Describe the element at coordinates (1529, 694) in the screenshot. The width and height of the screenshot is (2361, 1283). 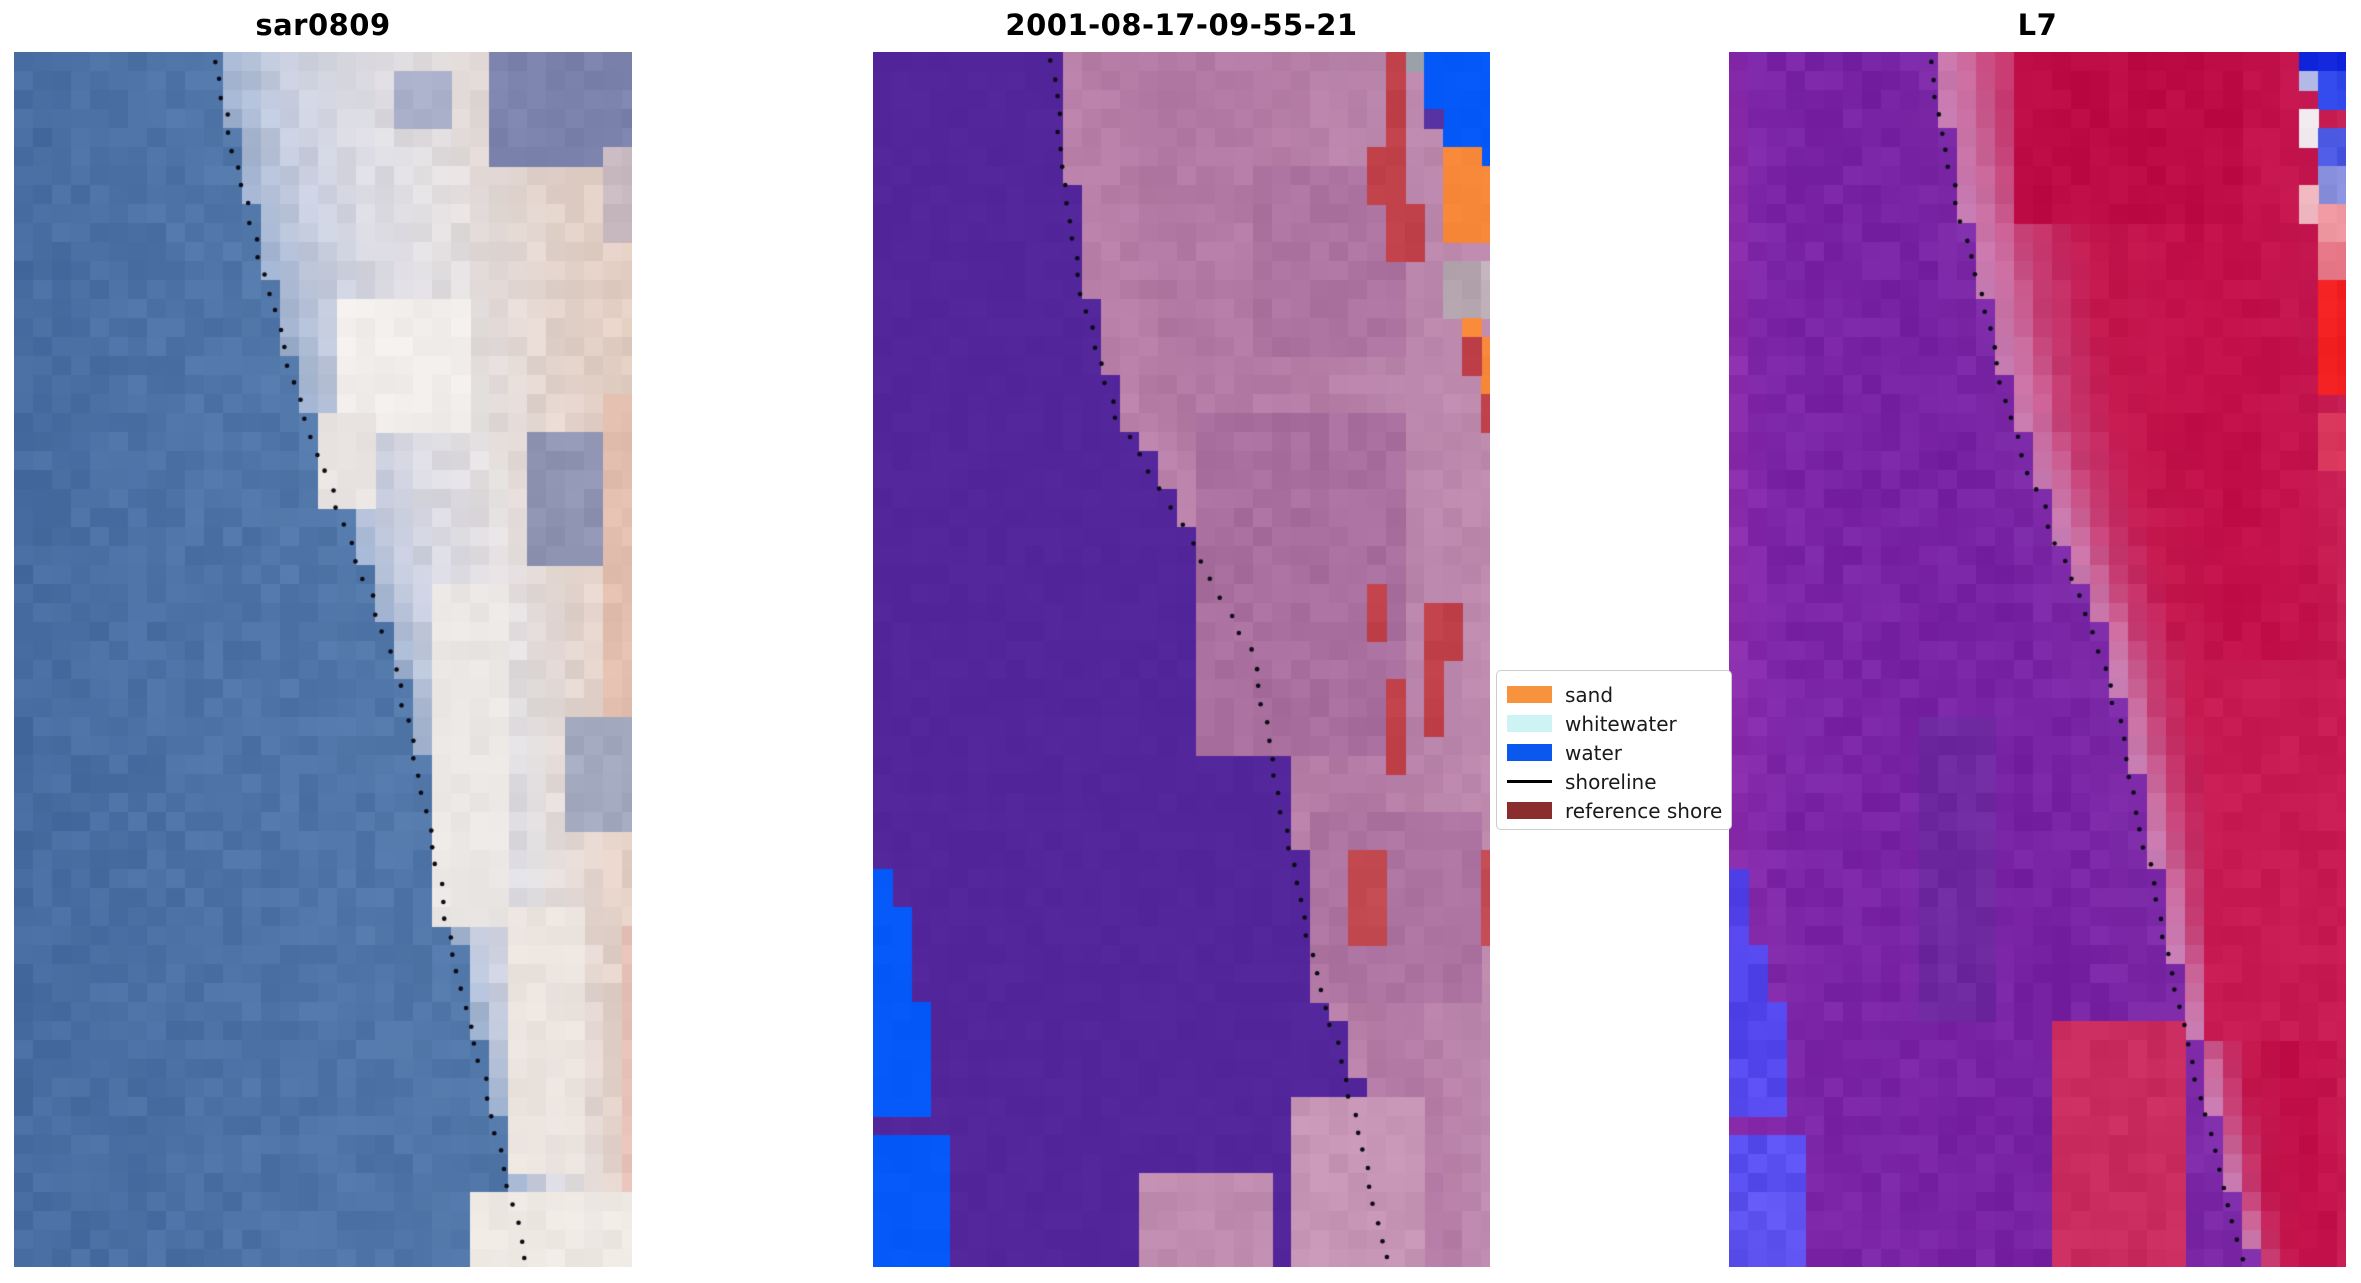
I see `legend-swatch-sand-icon` at that location.